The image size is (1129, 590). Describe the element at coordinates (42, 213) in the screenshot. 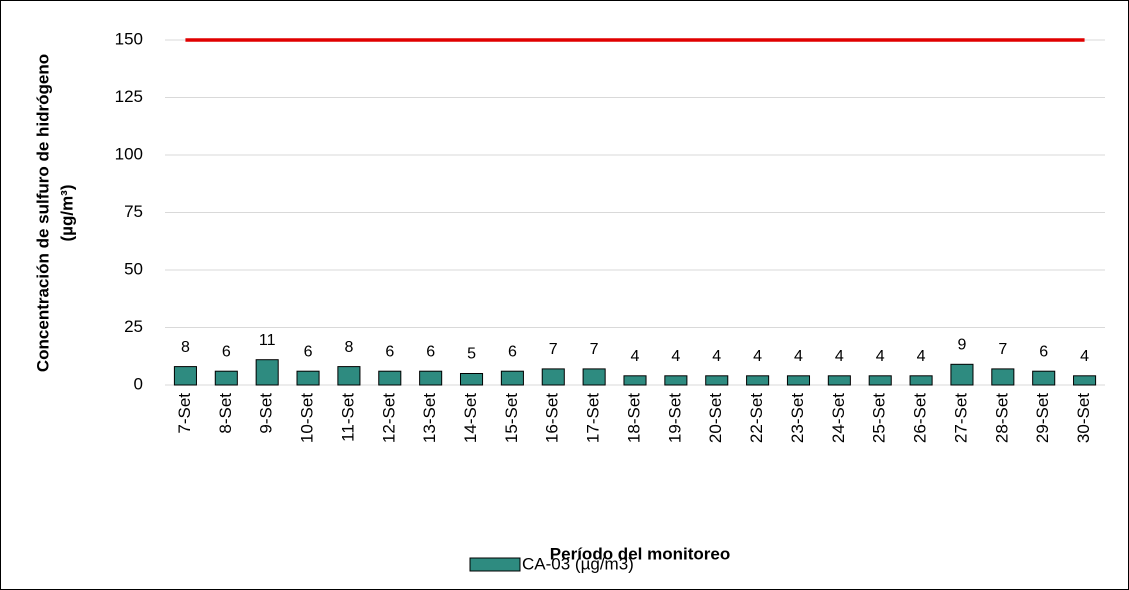

I see `y-axis-title: Concentración de sulfuro de hidrógeno` at that location.